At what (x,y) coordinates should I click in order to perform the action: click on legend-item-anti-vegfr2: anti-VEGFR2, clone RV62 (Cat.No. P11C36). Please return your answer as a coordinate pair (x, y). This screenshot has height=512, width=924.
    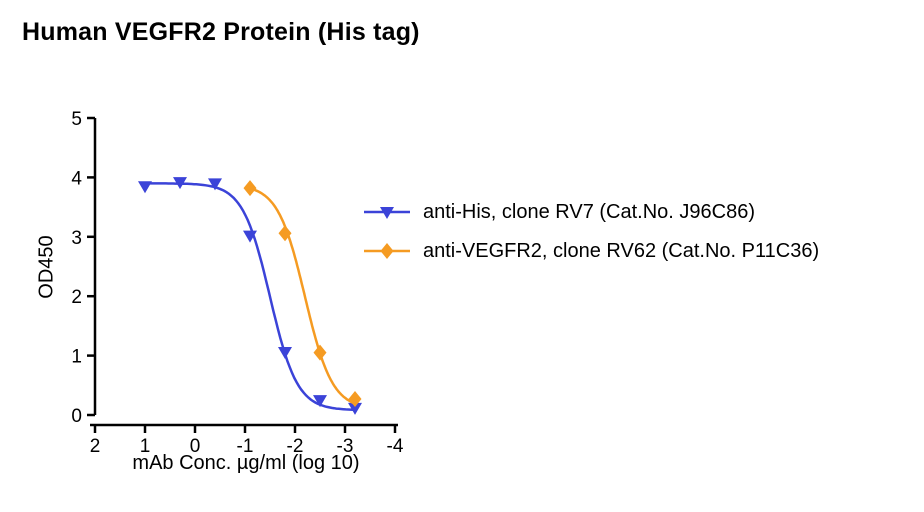
    Looking at the image, I should click on (590, 251).